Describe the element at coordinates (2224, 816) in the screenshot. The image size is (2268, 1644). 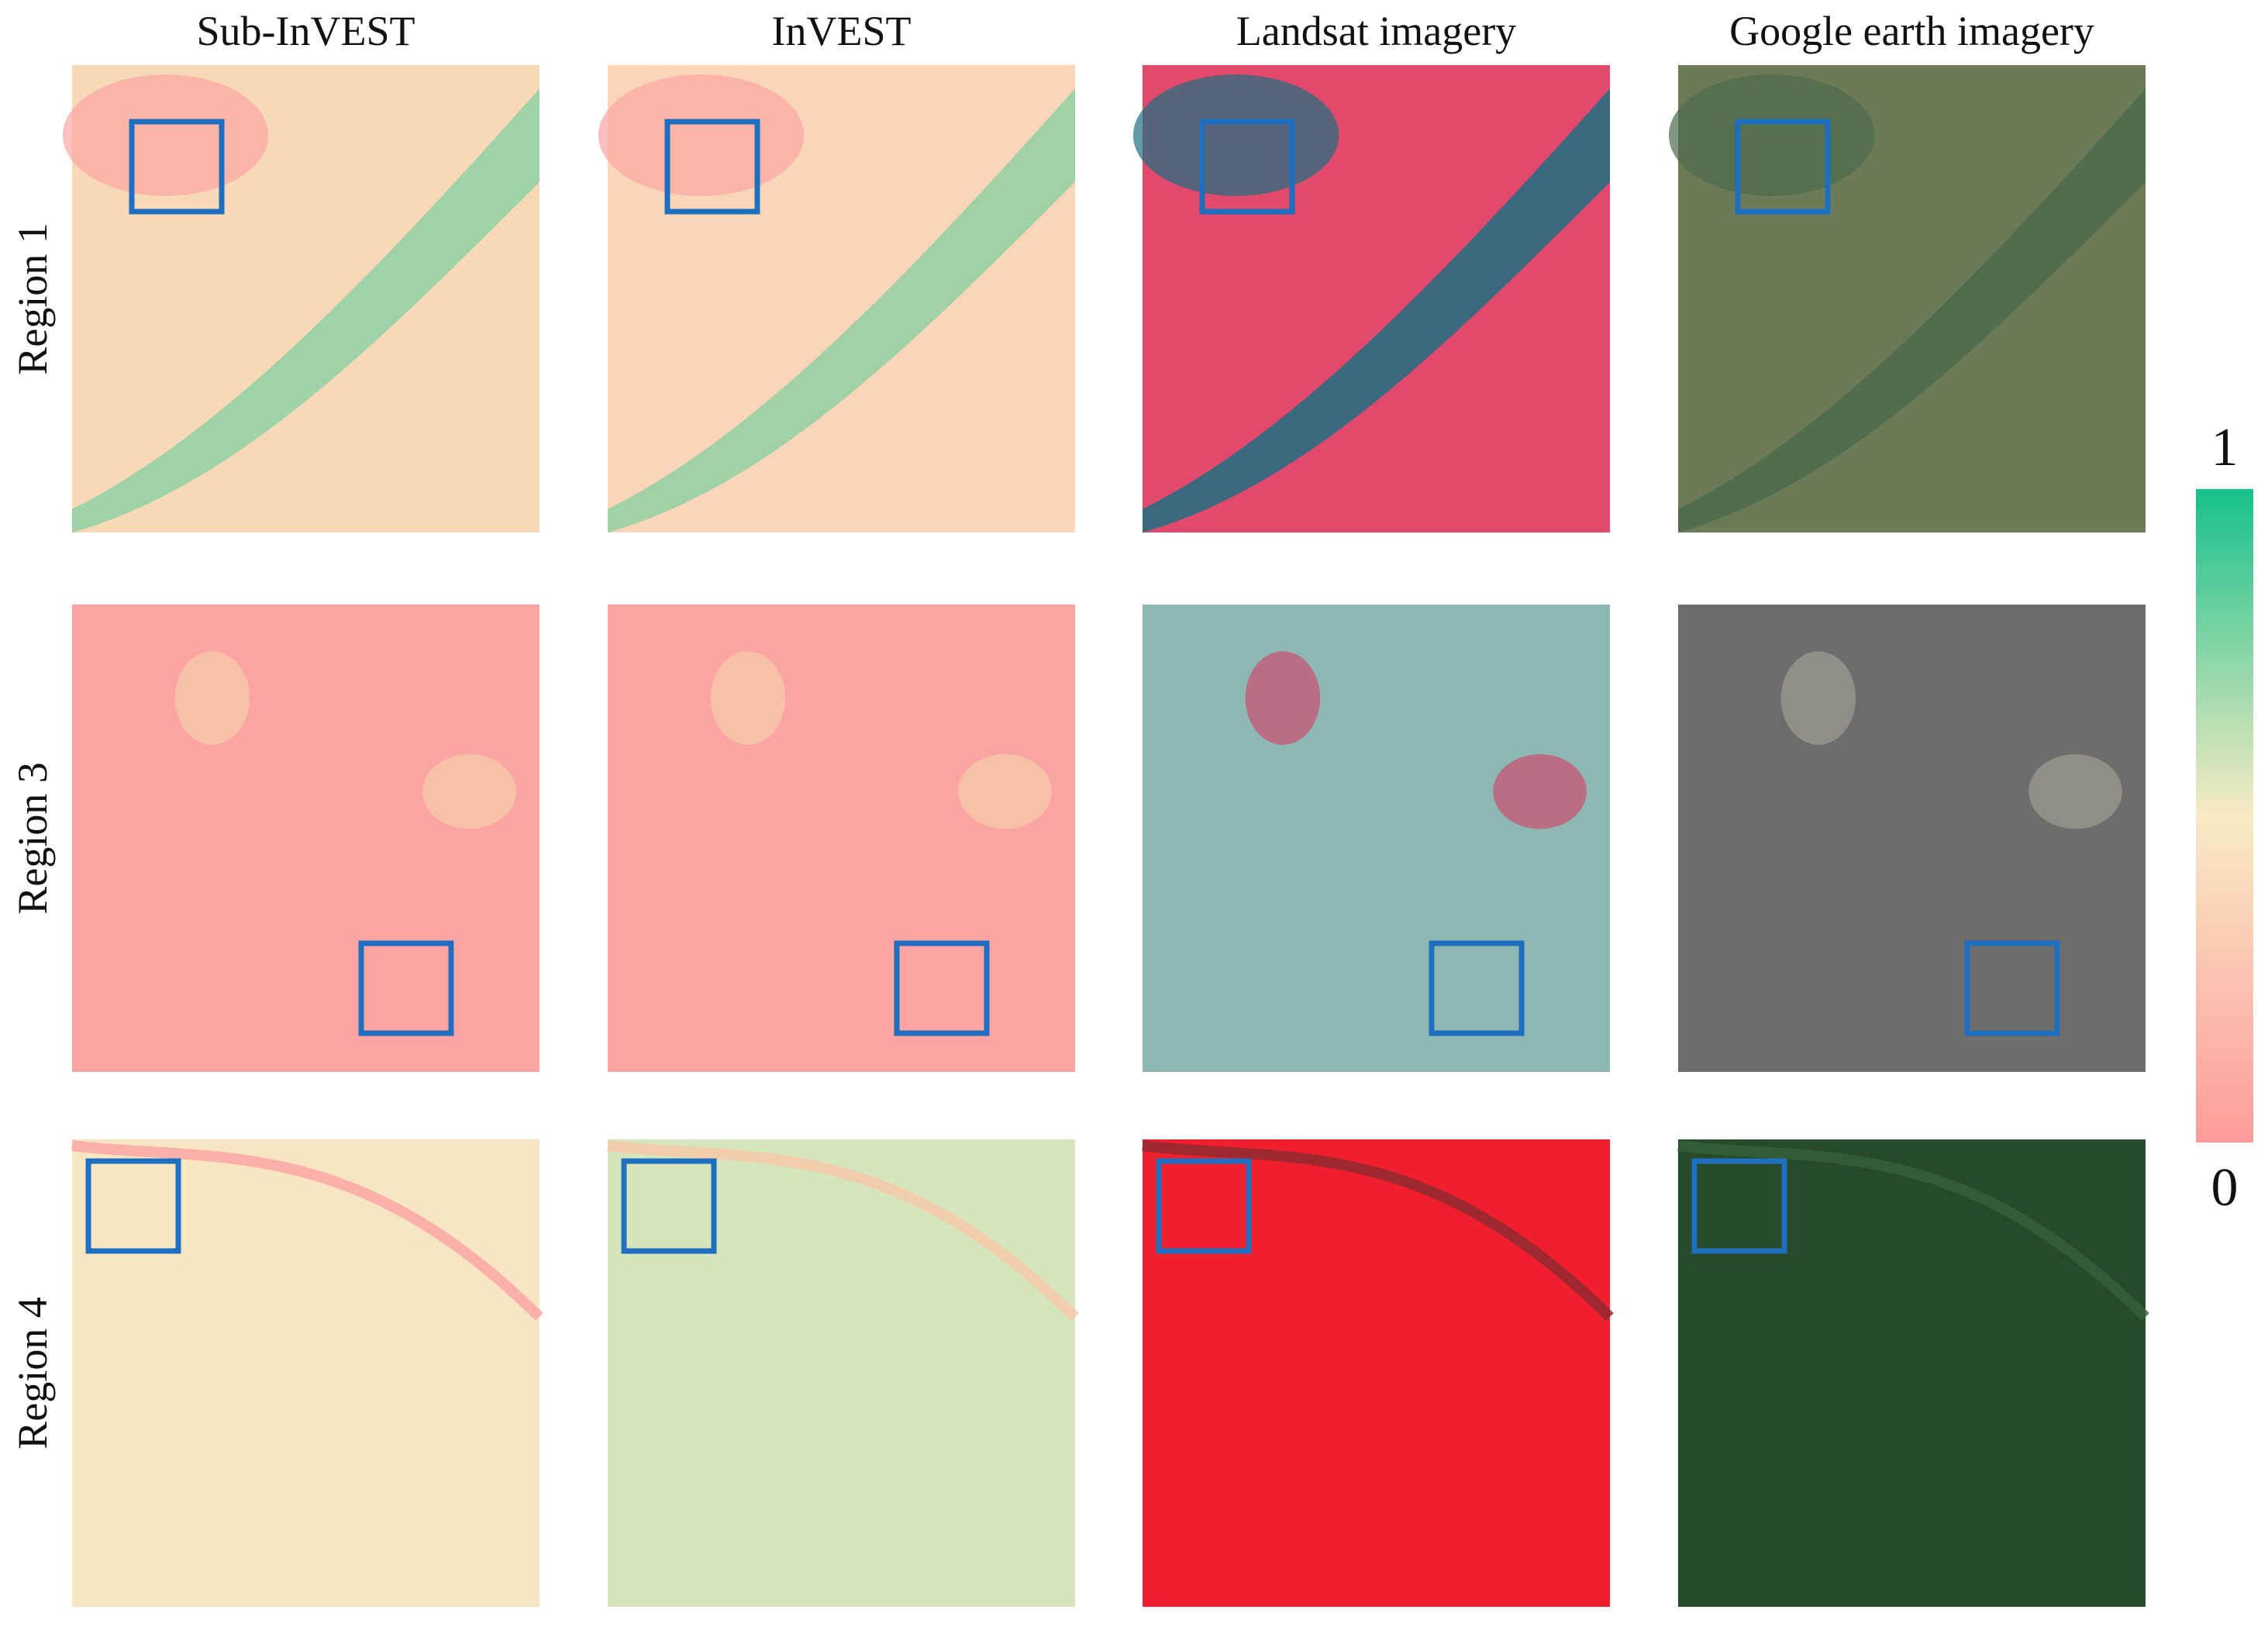
I see `colorbar` at that location.